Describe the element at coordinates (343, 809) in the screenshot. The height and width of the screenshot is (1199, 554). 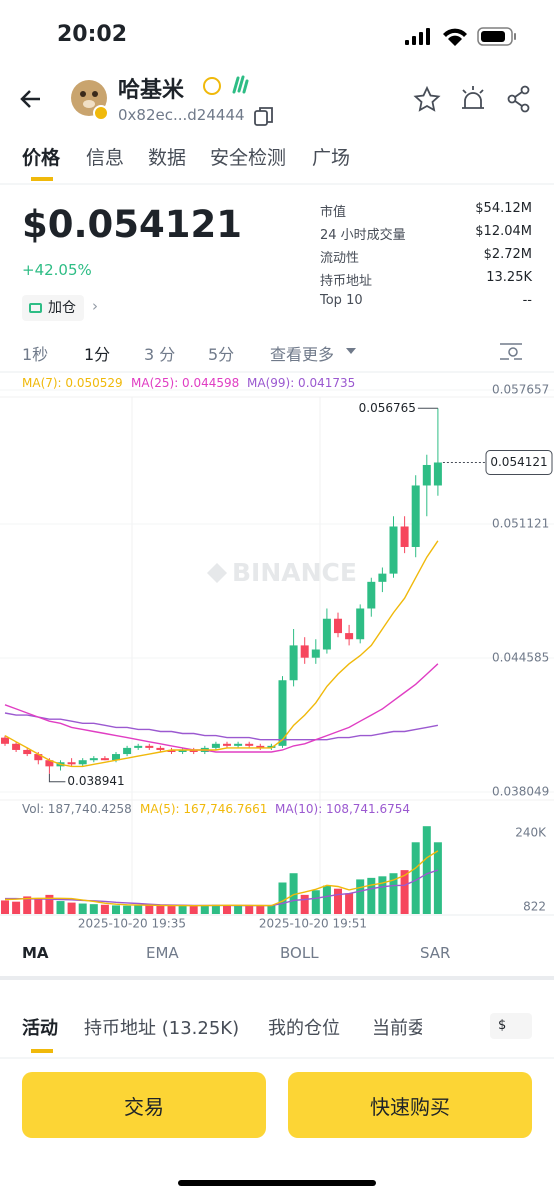
I see `volume-legend-item: MA(10): 108,741.6754` at that location.